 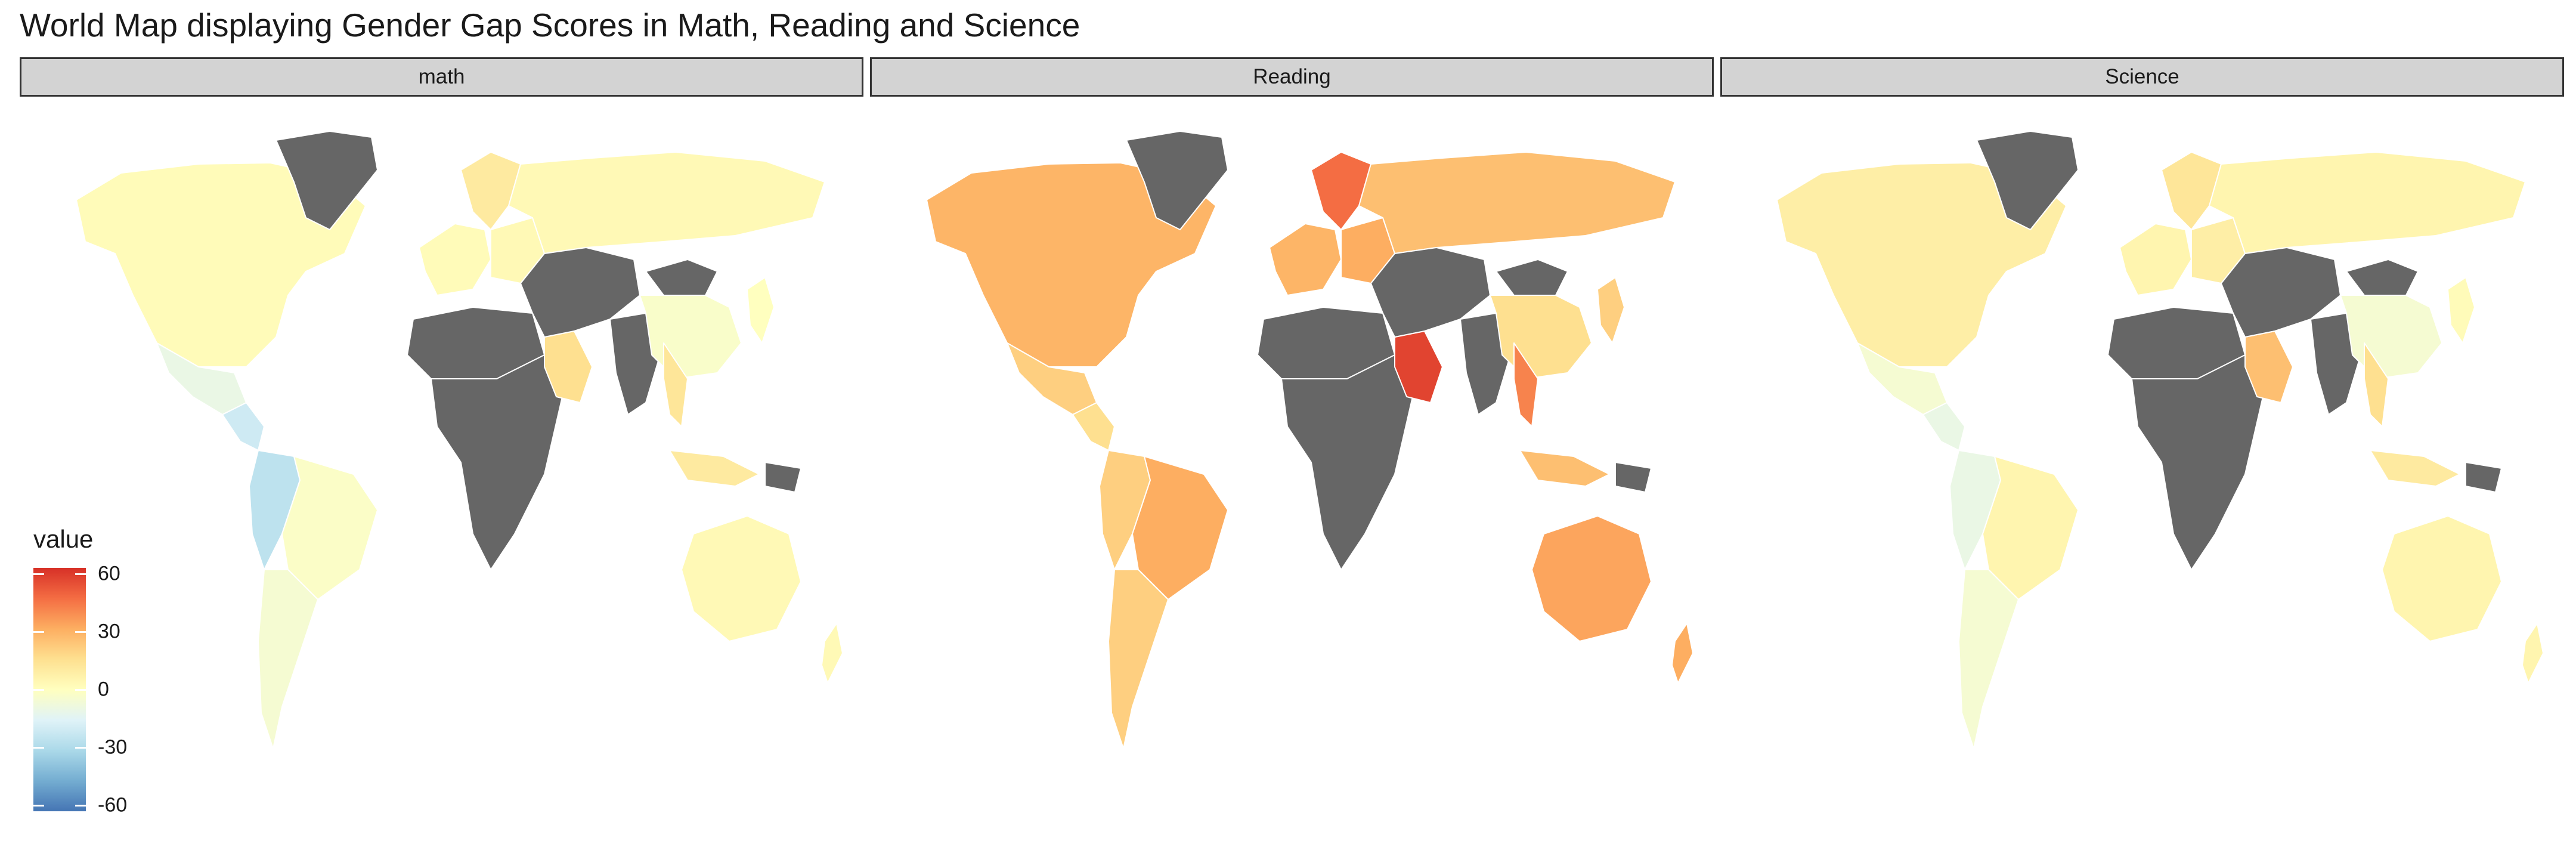 What do you see at coordinates (1292, 77) in the screenshot?
I see `facet-strip-reading: Reading` at bounding box center [1292, 77].